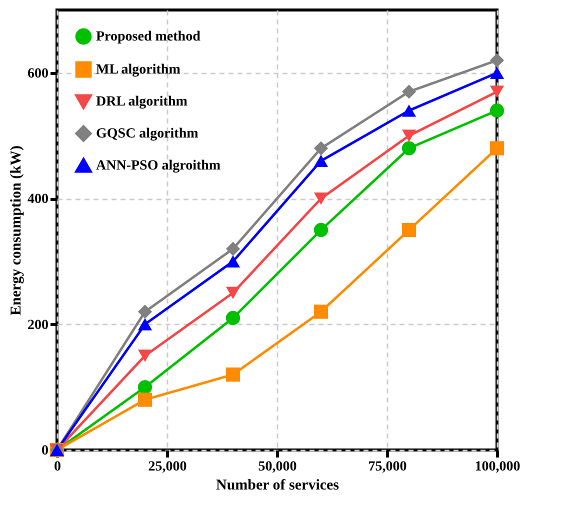  What do you see at coordinates (38, 200) in the screenshot?
I see `y-tick-label: 400` at bounding box center [38, 200].